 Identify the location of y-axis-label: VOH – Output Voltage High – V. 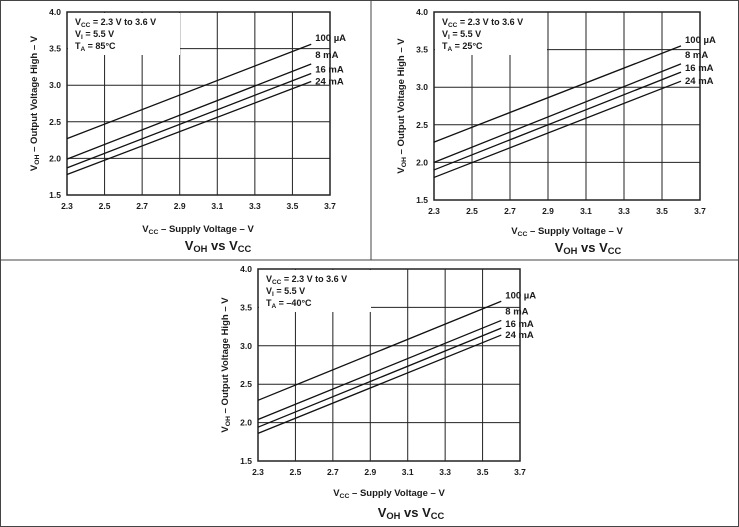
(35, 103).